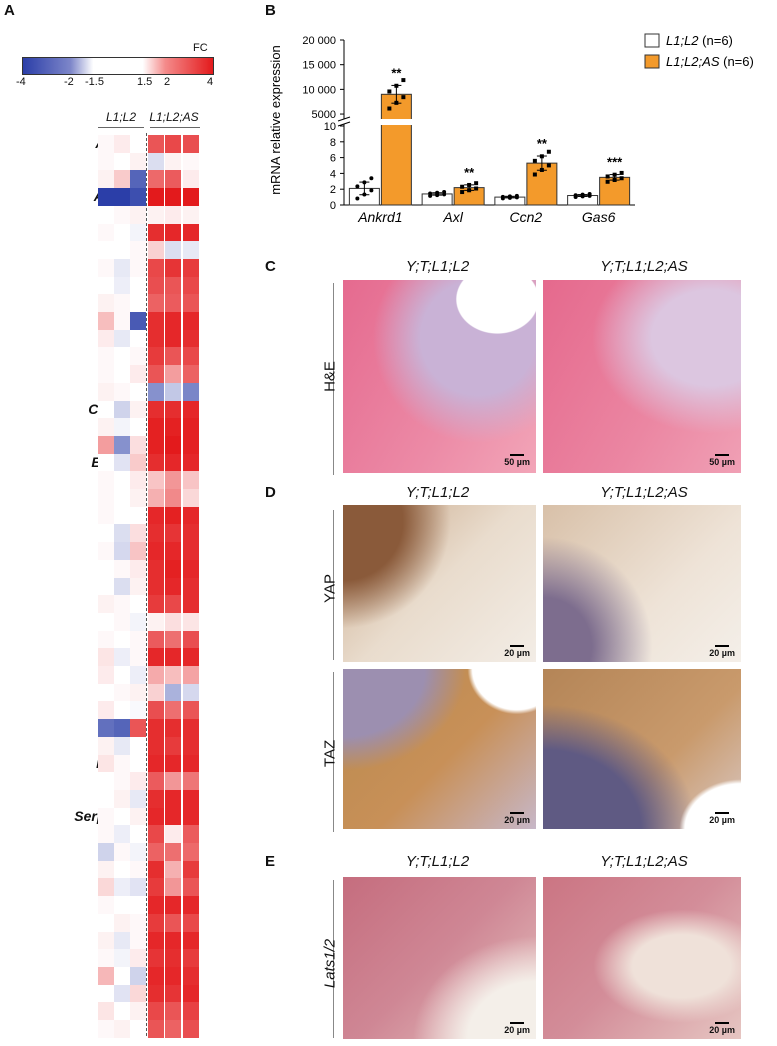 The height and width of the screenshot is (1046, 777). I want to click on lats-image-as: 20 µm, so click(642, 958).